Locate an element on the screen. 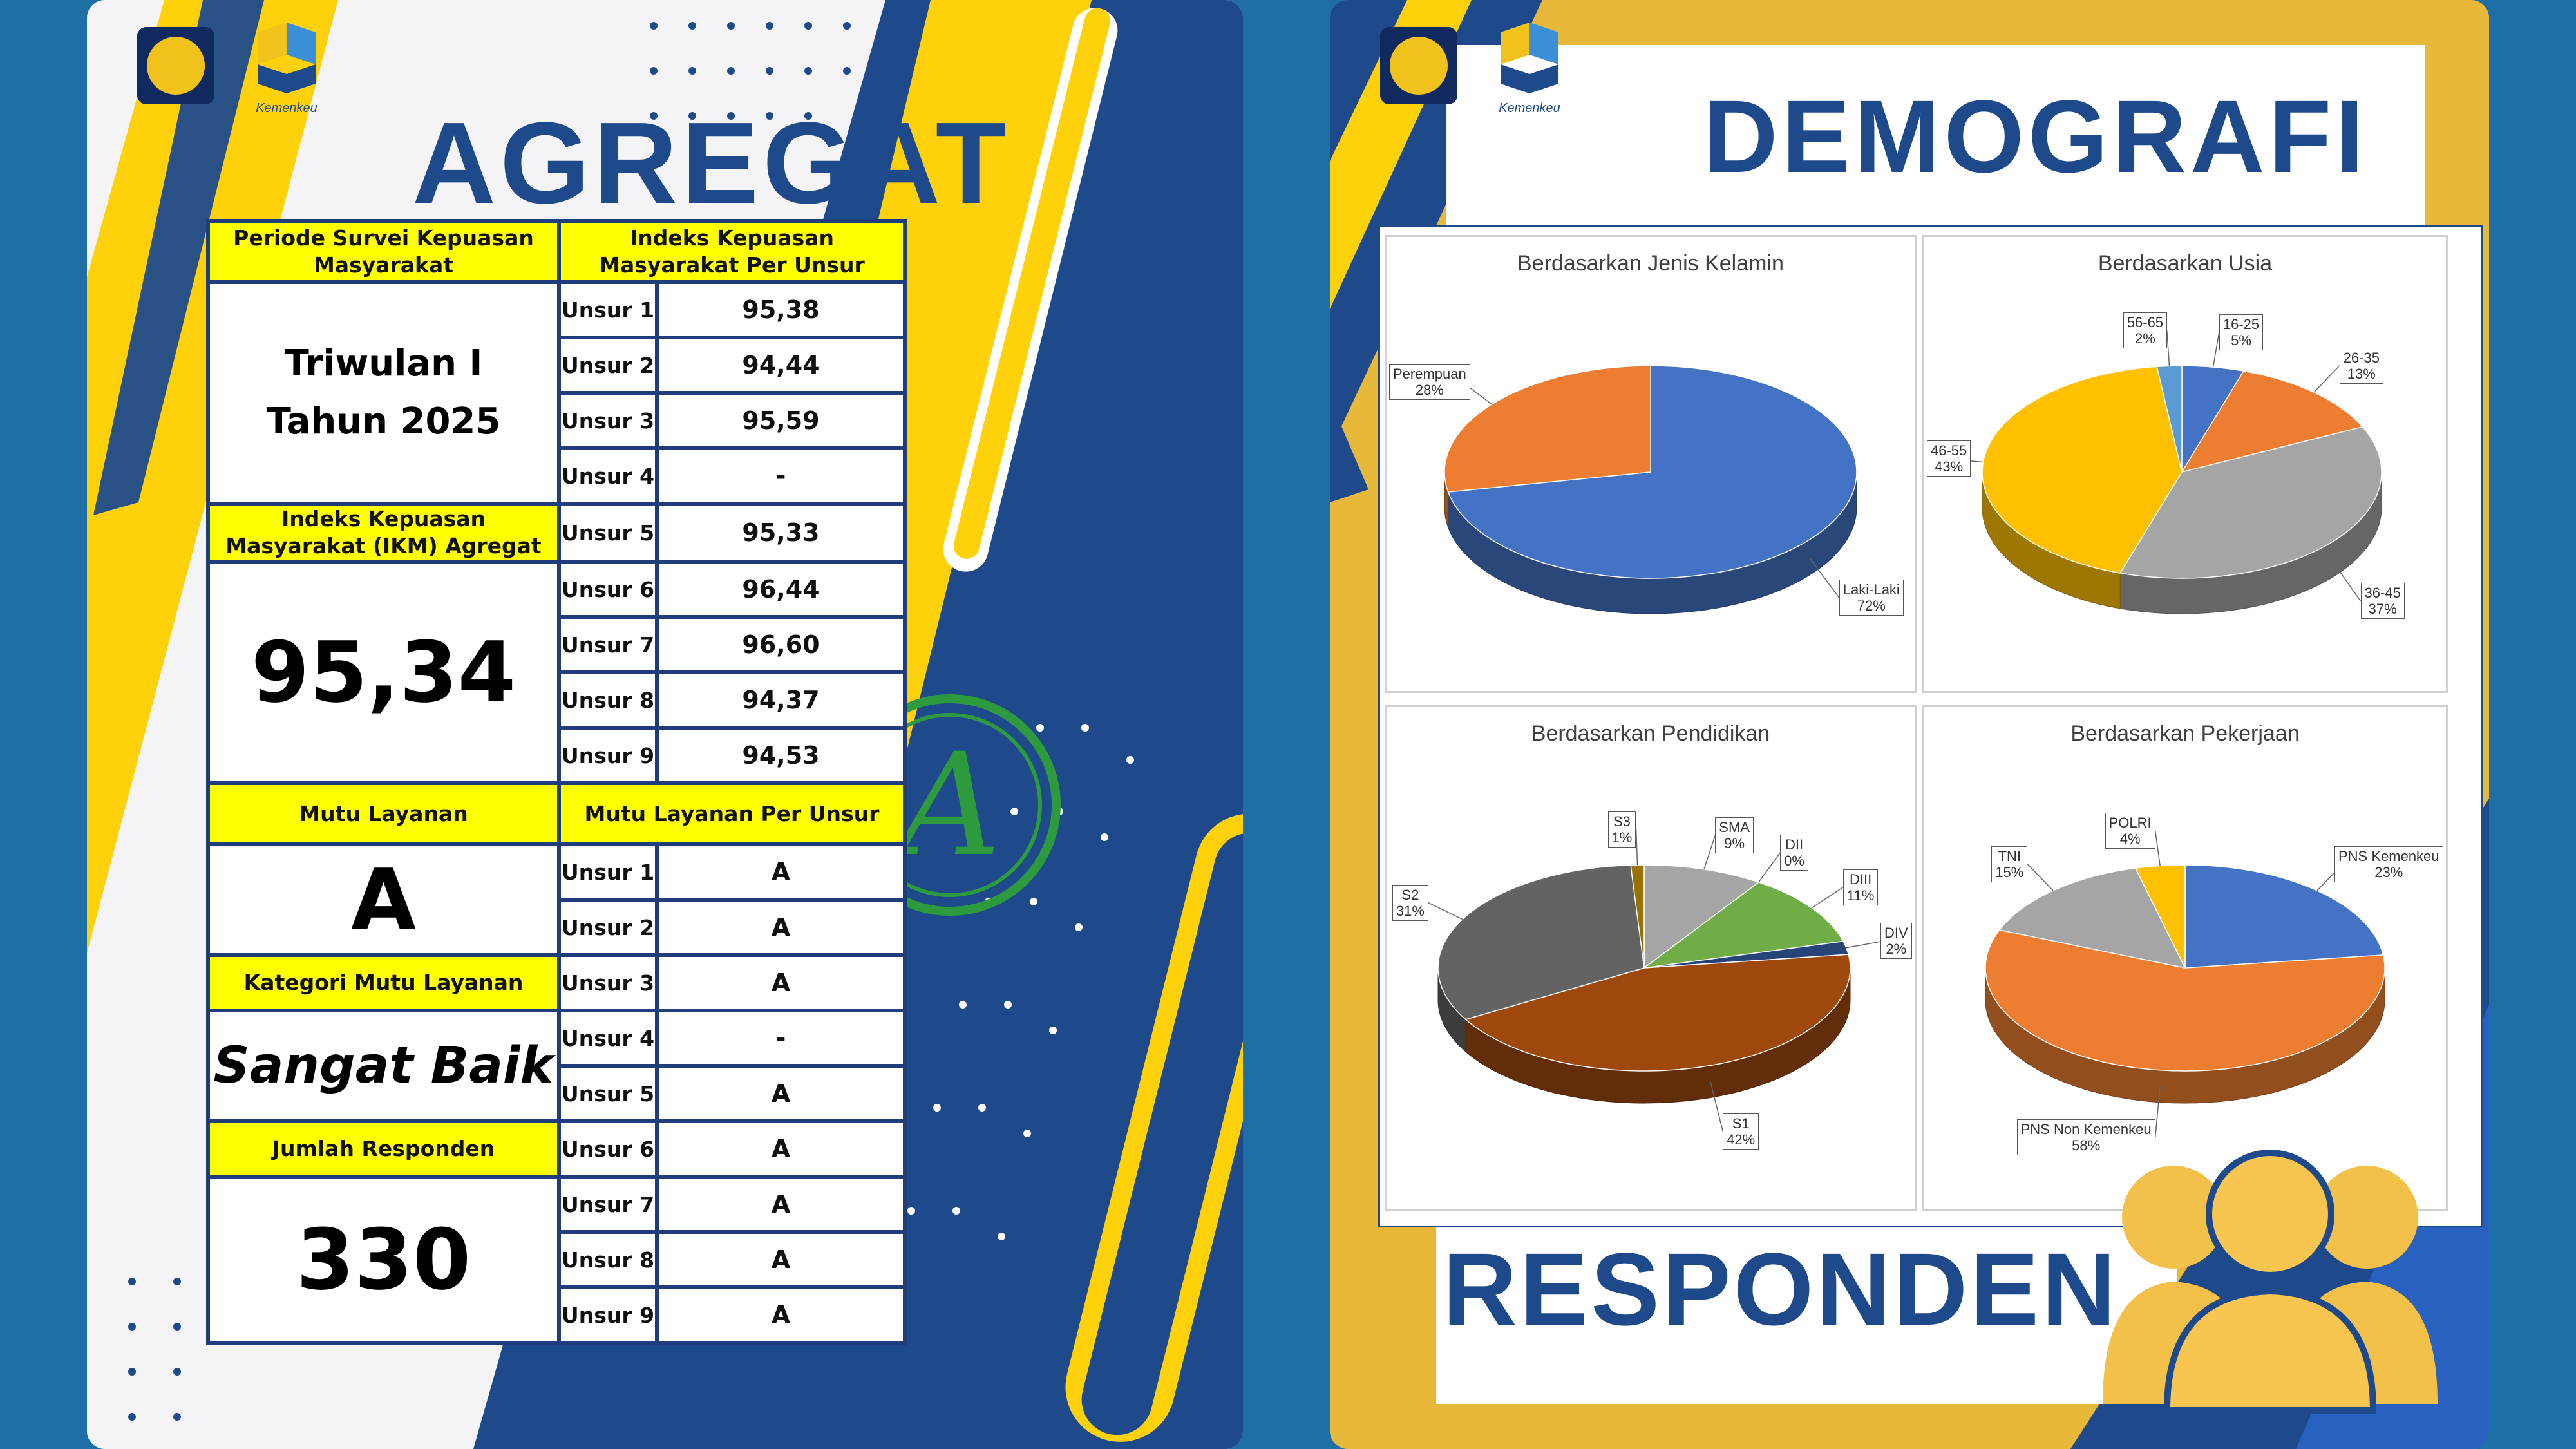  unsur-value: 95,59 is located at coordinates (781, 420).